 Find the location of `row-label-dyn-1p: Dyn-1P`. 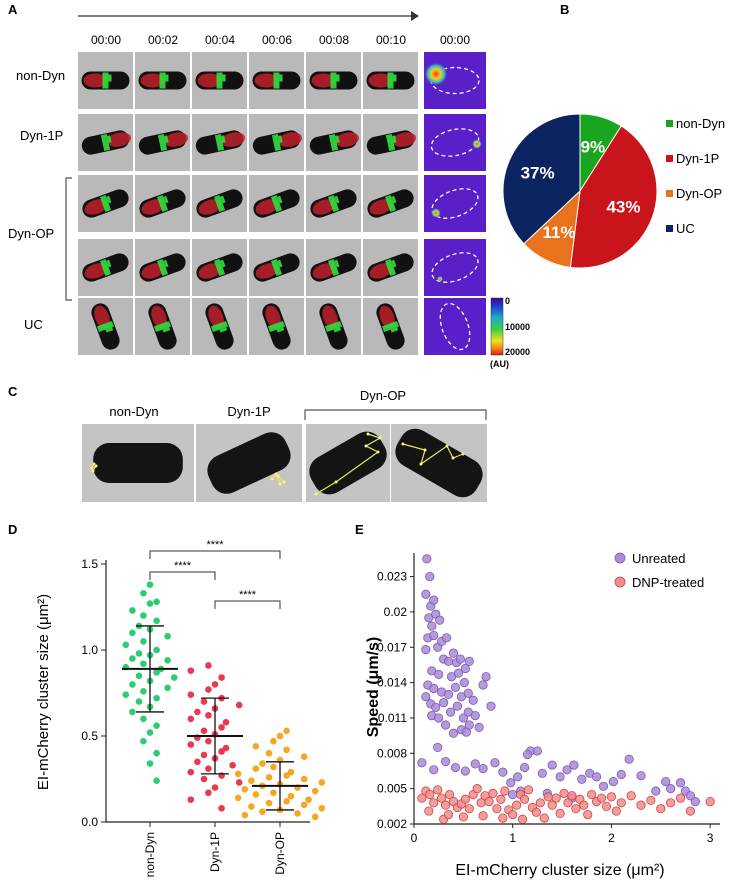

row-label-dyn-1p: Dyn-1P is located at coordinates (41, 135).